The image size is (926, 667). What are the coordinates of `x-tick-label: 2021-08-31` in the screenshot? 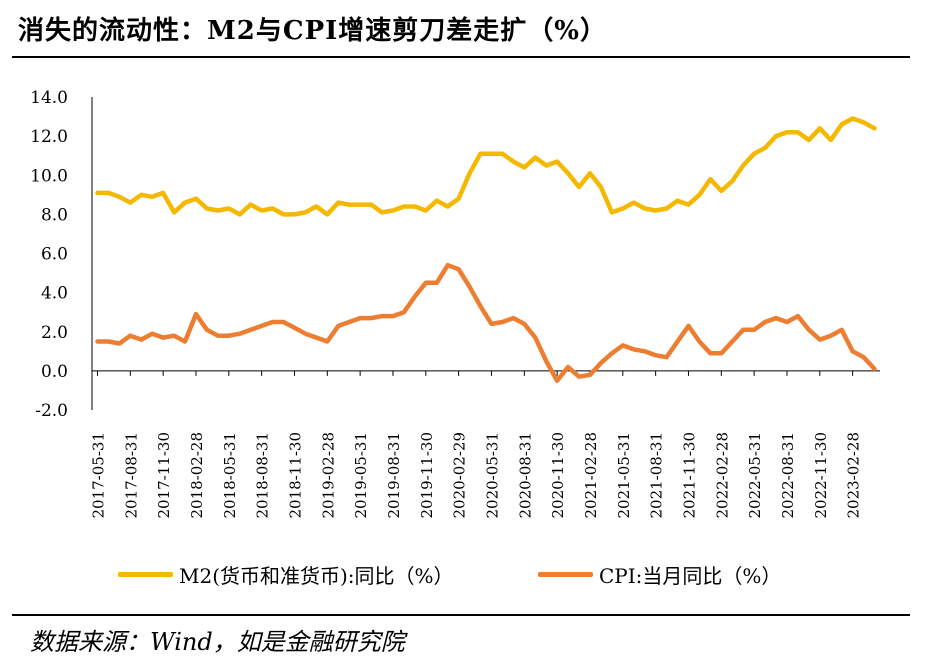 It's located at (657, 475).